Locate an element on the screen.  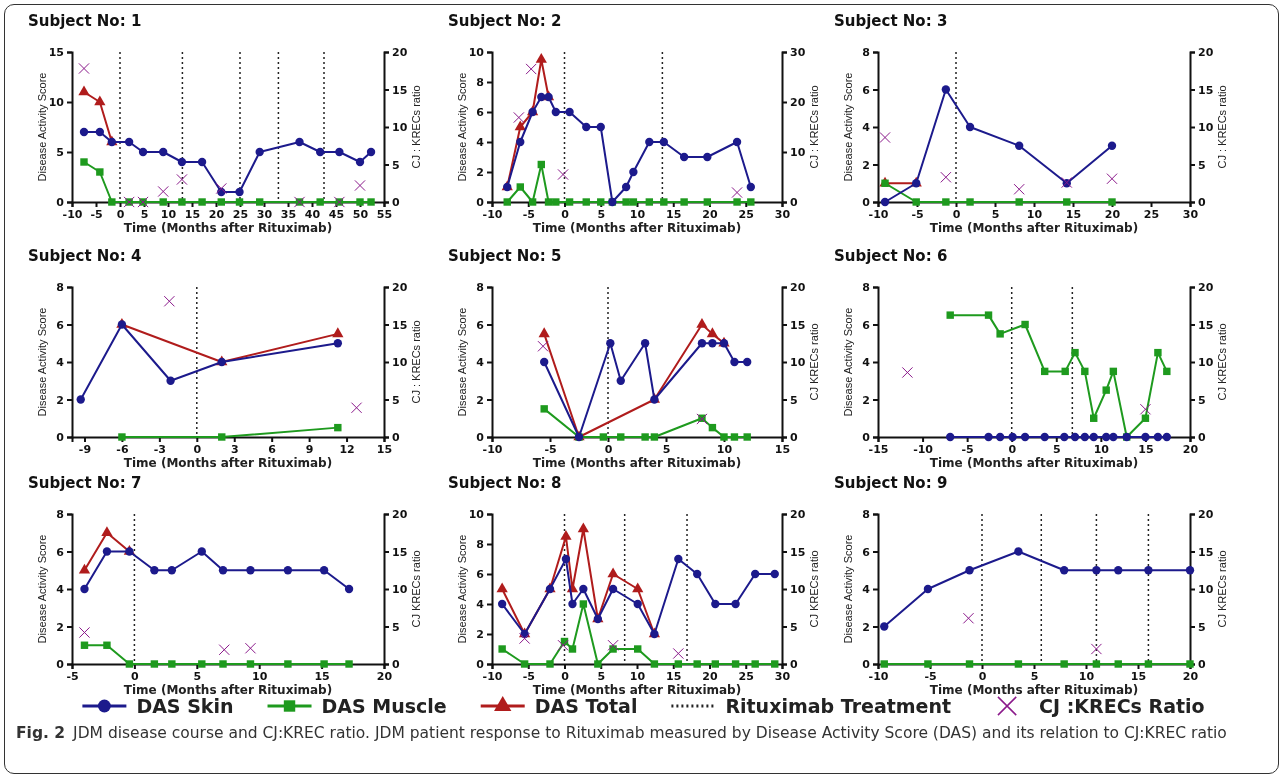
y2-tick-label: 15 is located at coordinates (400, 552).